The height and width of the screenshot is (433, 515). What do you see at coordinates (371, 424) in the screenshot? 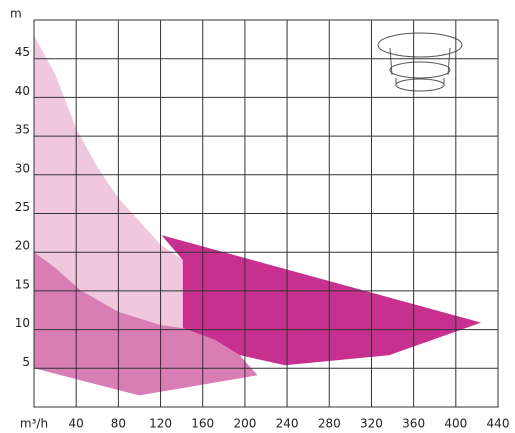
I see `x-tick-label: 320` at bounding box center [371, 424].